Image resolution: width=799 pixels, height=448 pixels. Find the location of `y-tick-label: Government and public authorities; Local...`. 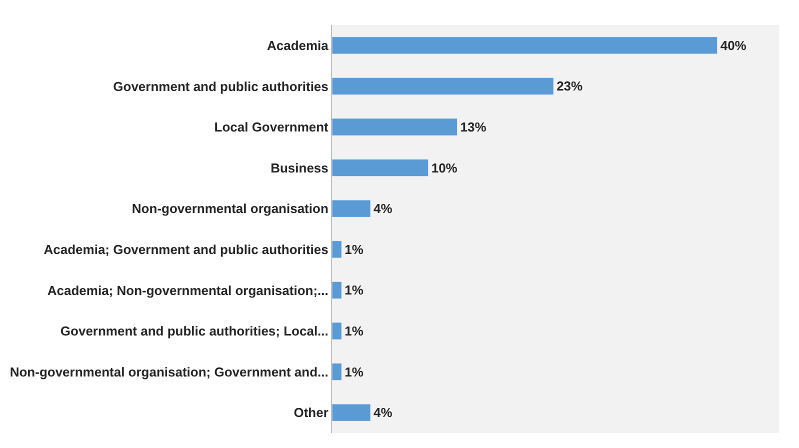

y-tick-label: Government and public authorities; Local... is located at coordinates (194, 331).